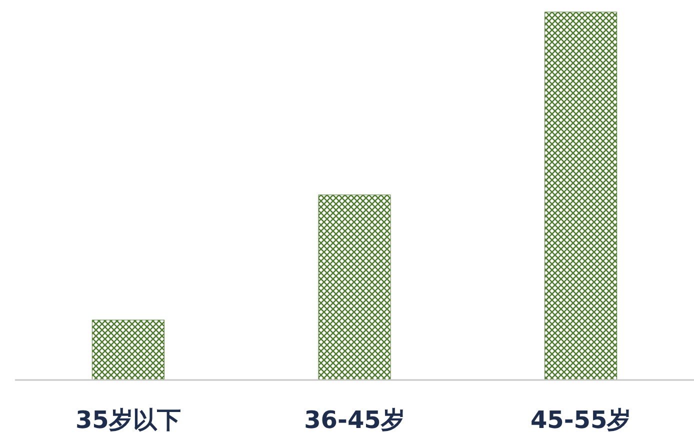 This screenshot has height=443, width=694. Describe the element at coordinates (581, 420) in the screenshot. I see `x-tick-label: 45-55岁` at that location.